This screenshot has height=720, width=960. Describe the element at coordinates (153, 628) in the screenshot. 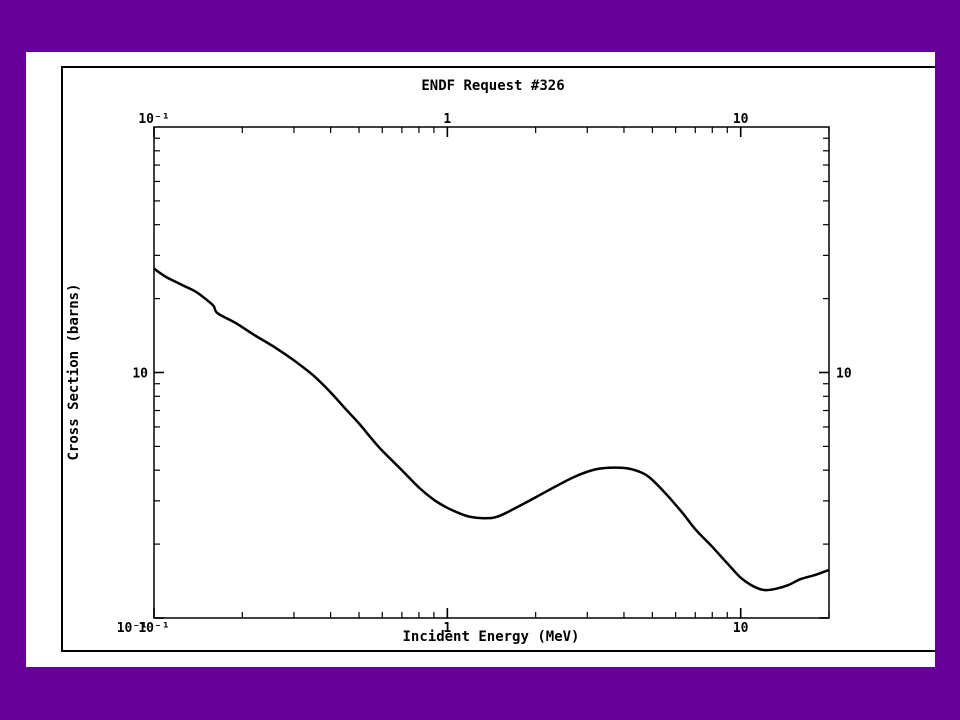

I see `x-tick-label-bottom: 10⁻¹` at that location.